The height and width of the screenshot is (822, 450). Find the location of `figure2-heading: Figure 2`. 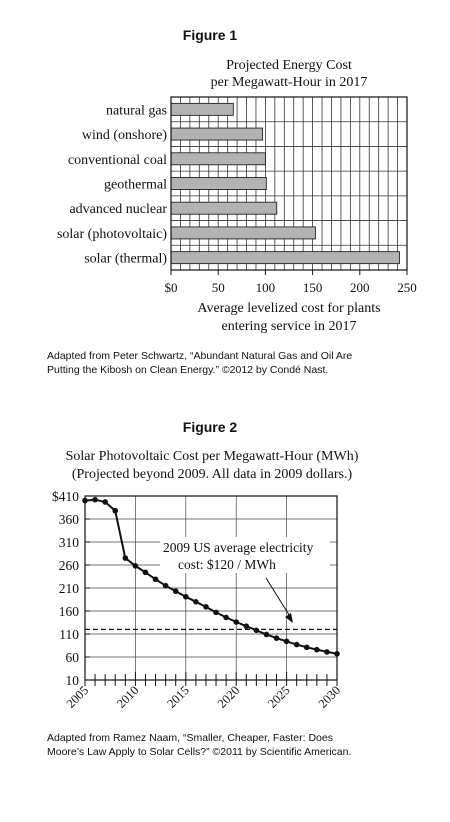

figure2-heading: Figure 2 is located at coordinates (210, 427).